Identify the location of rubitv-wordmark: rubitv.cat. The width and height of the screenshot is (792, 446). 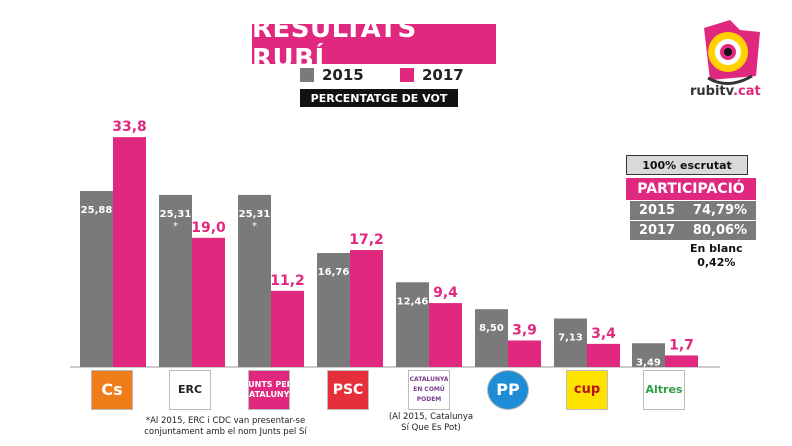
(725, 91).